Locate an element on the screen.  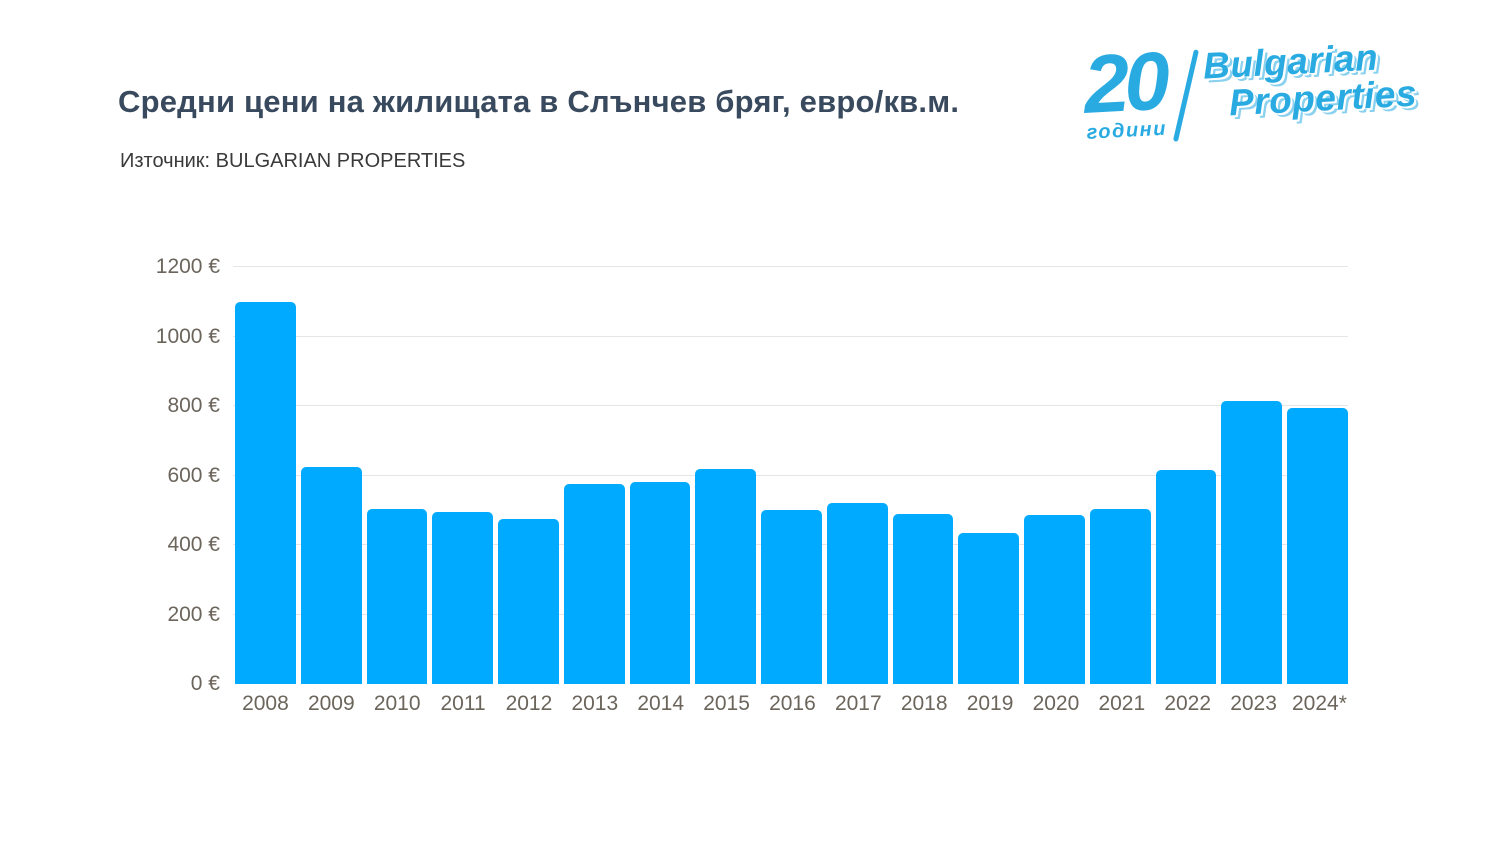
bar-2018 is located at coordinates (923, 598).